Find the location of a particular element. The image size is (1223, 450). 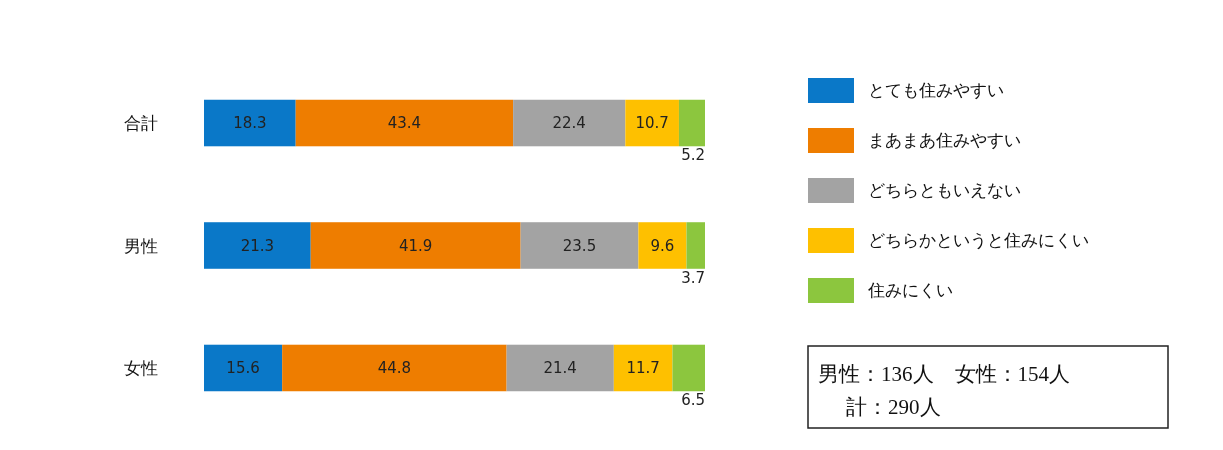

y-tick-label: 男性 is located at coordinates (141, 245).